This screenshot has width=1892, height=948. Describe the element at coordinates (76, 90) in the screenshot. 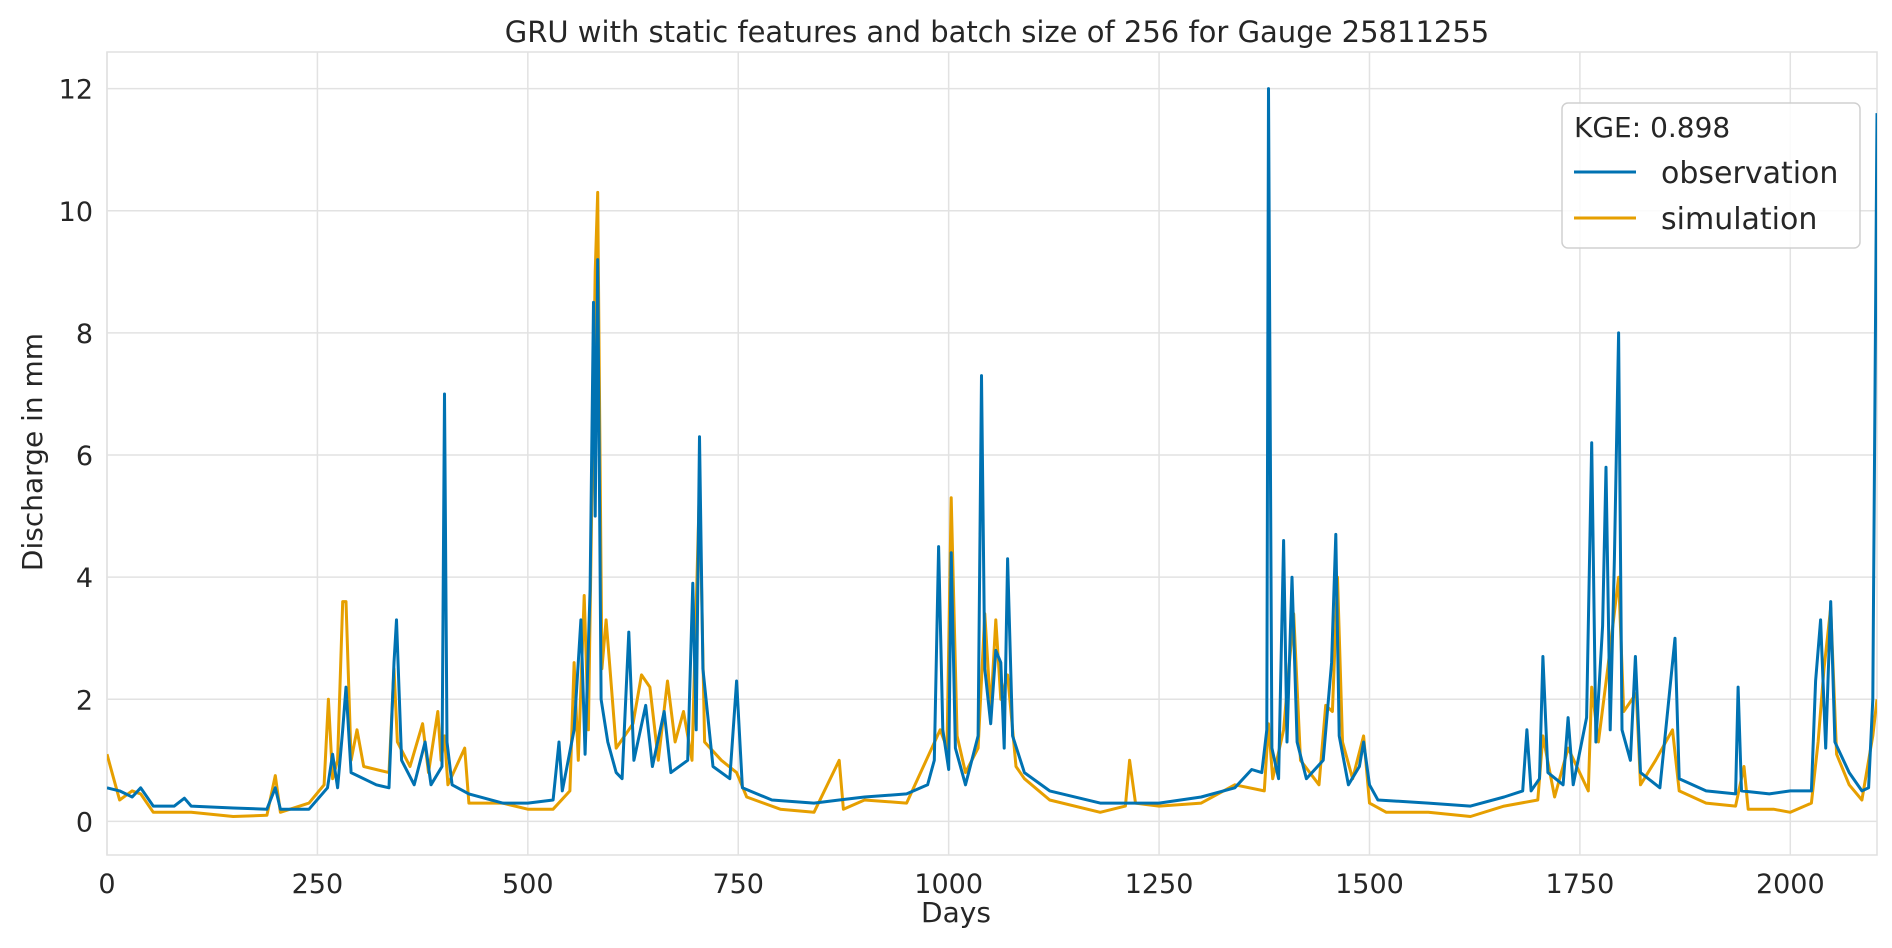

I see `y-tick-label: 12` at that location.